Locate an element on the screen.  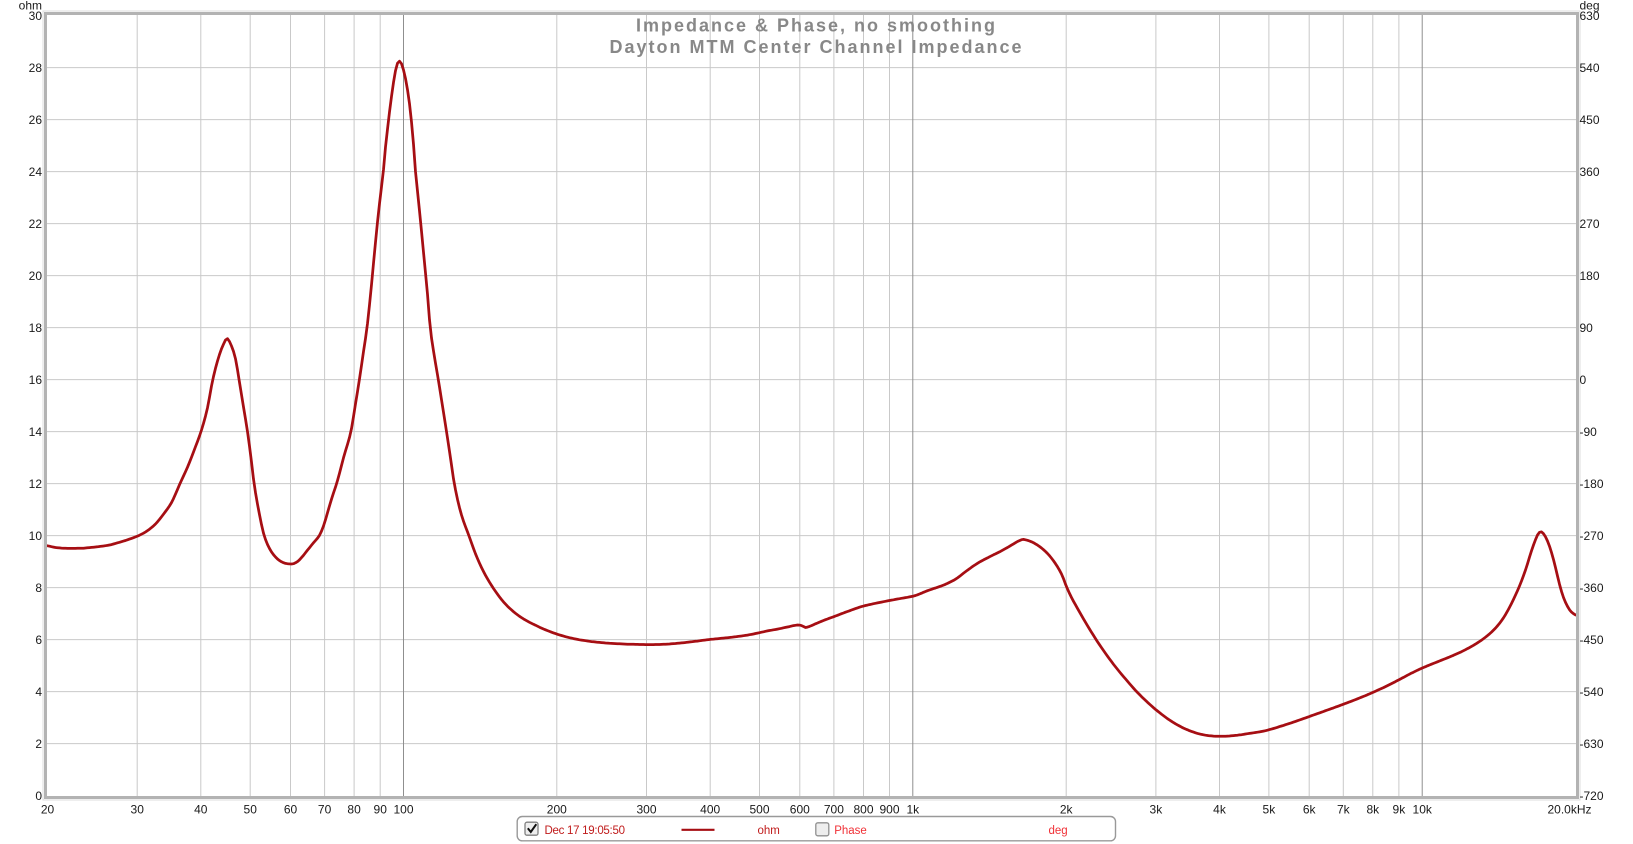
svg-text: 5k is located at coordinates (1270, 810).